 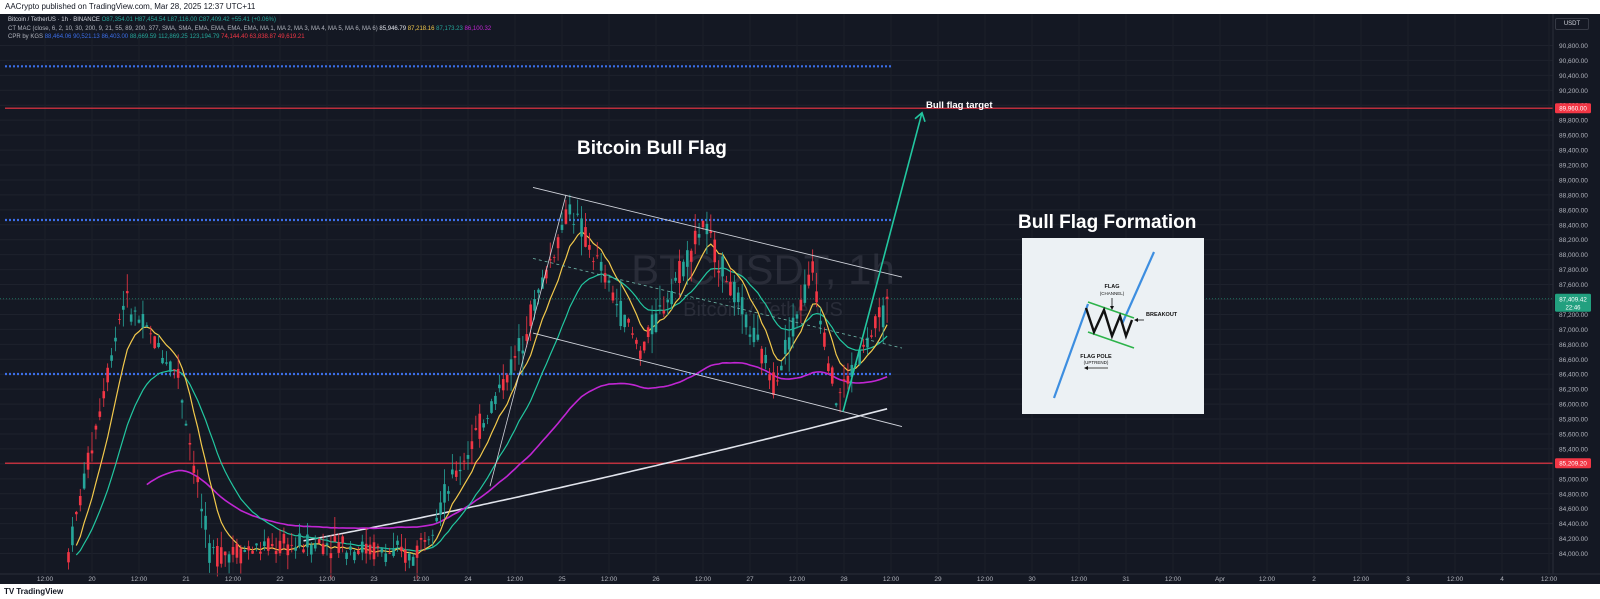 I want to click on currency-selector: USDT, so click(x=1572, y=24).